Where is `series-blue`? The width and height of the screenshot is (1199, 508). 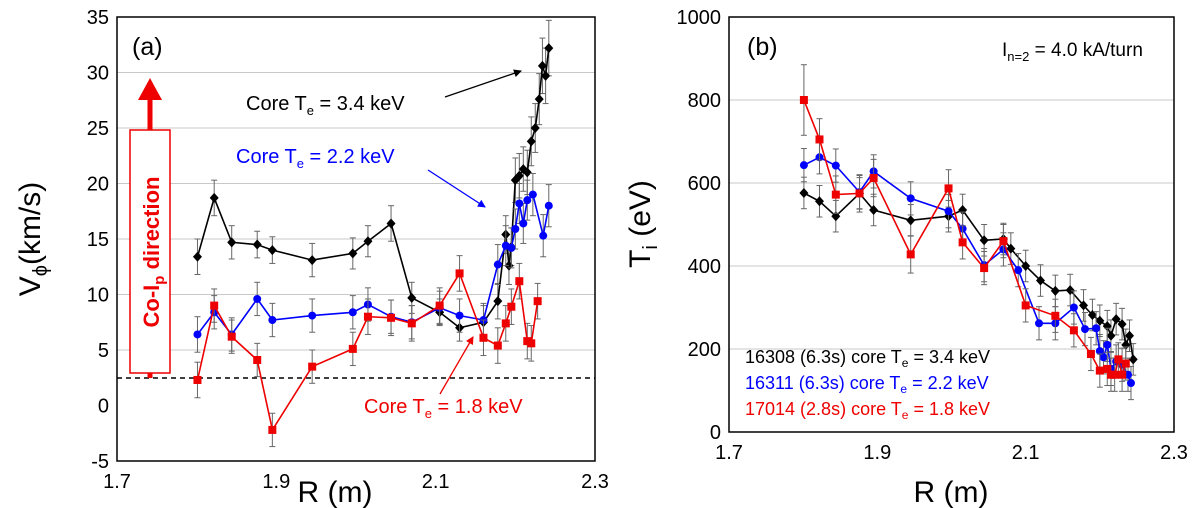 series-blue is located at coordinates (373, 263).